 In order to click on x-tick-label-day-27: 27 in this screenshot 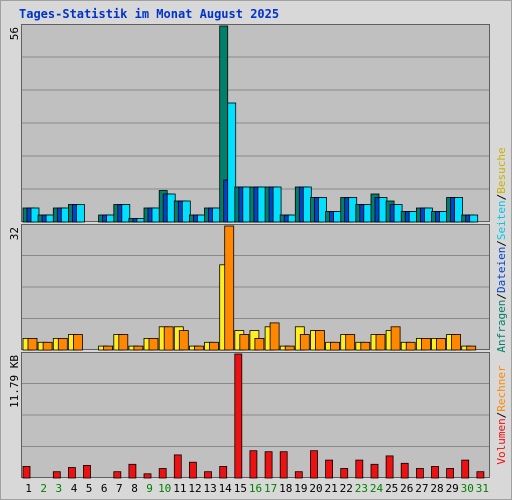, I will do `click(421, 488)`.